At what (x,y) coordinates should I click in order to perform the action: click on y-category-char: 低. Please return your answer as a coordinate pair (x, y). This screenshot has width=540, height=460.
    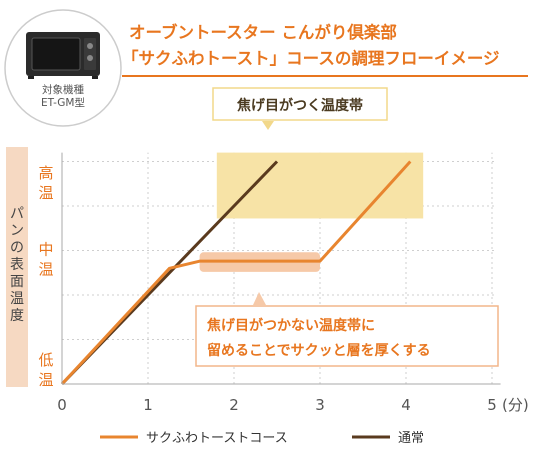
    Looking at the image, I should click on (45, 360).